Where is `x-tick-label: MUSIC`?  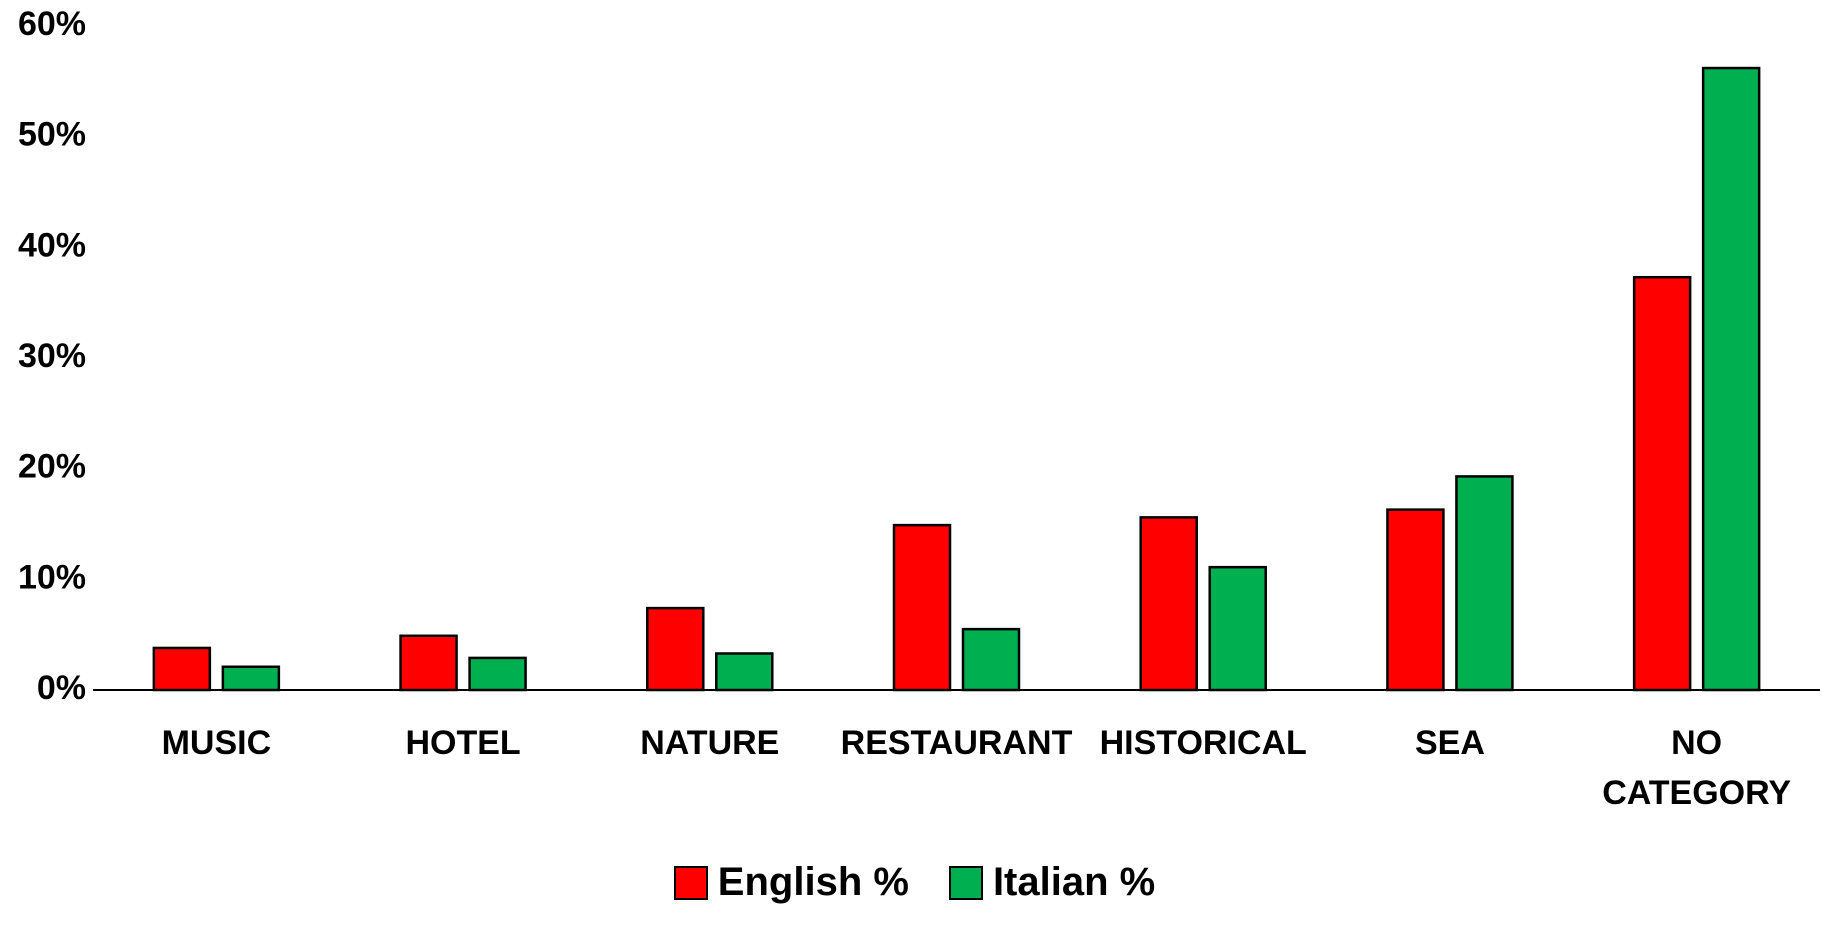
x-tick-label: MUSIC is located at coordinates (216, 743).